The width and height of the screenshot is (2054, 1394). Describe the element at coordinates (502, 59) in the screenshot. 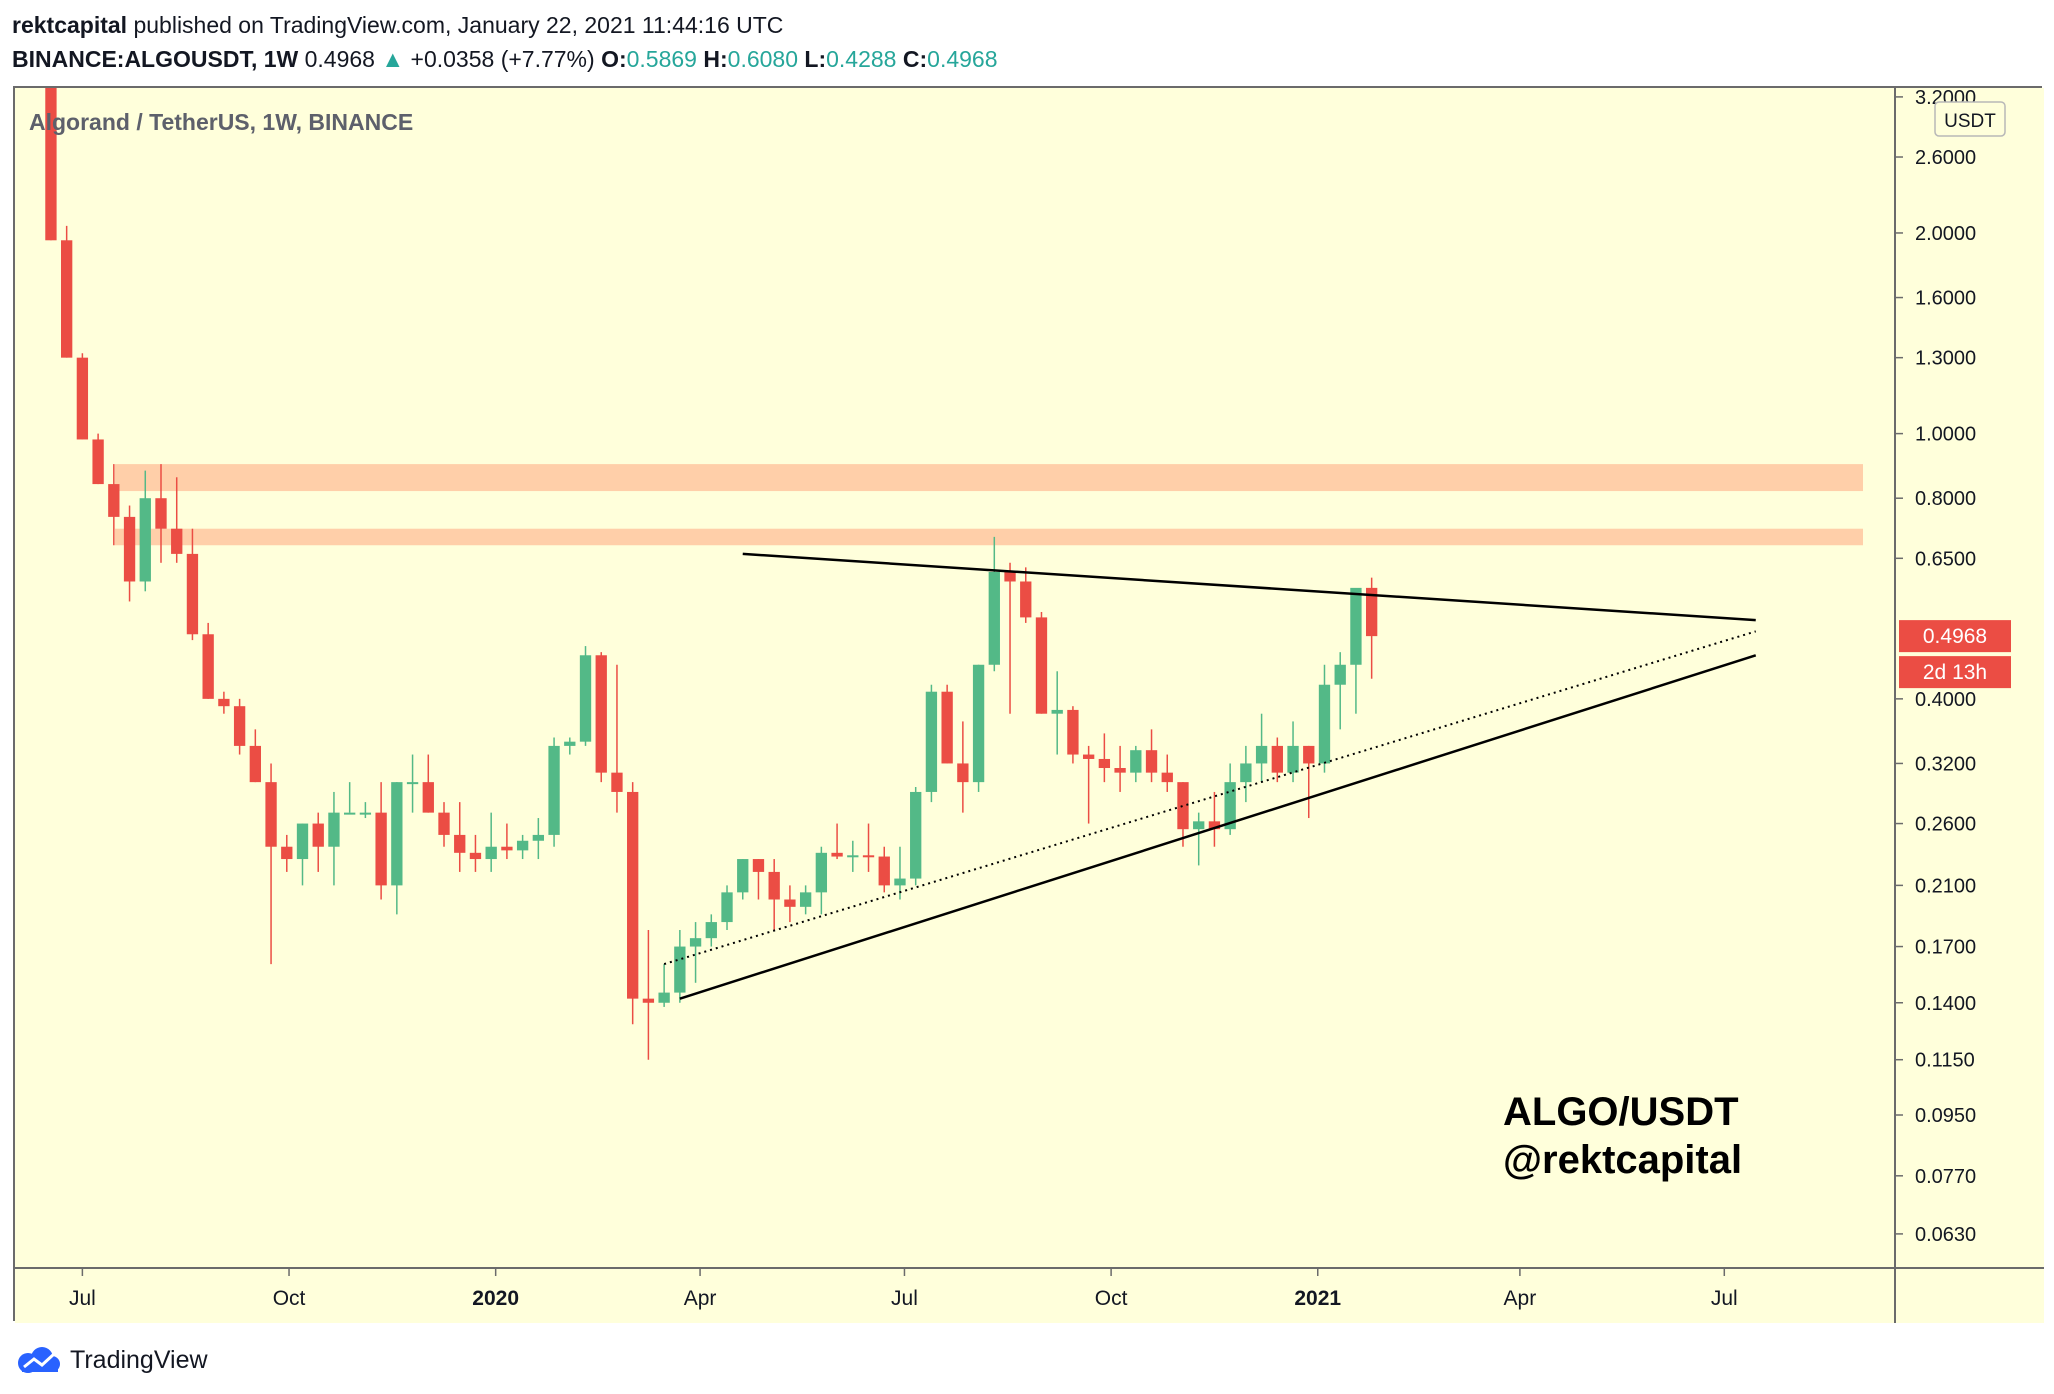

I see `price-change: +0.0358 (+7.77%)` at that location.